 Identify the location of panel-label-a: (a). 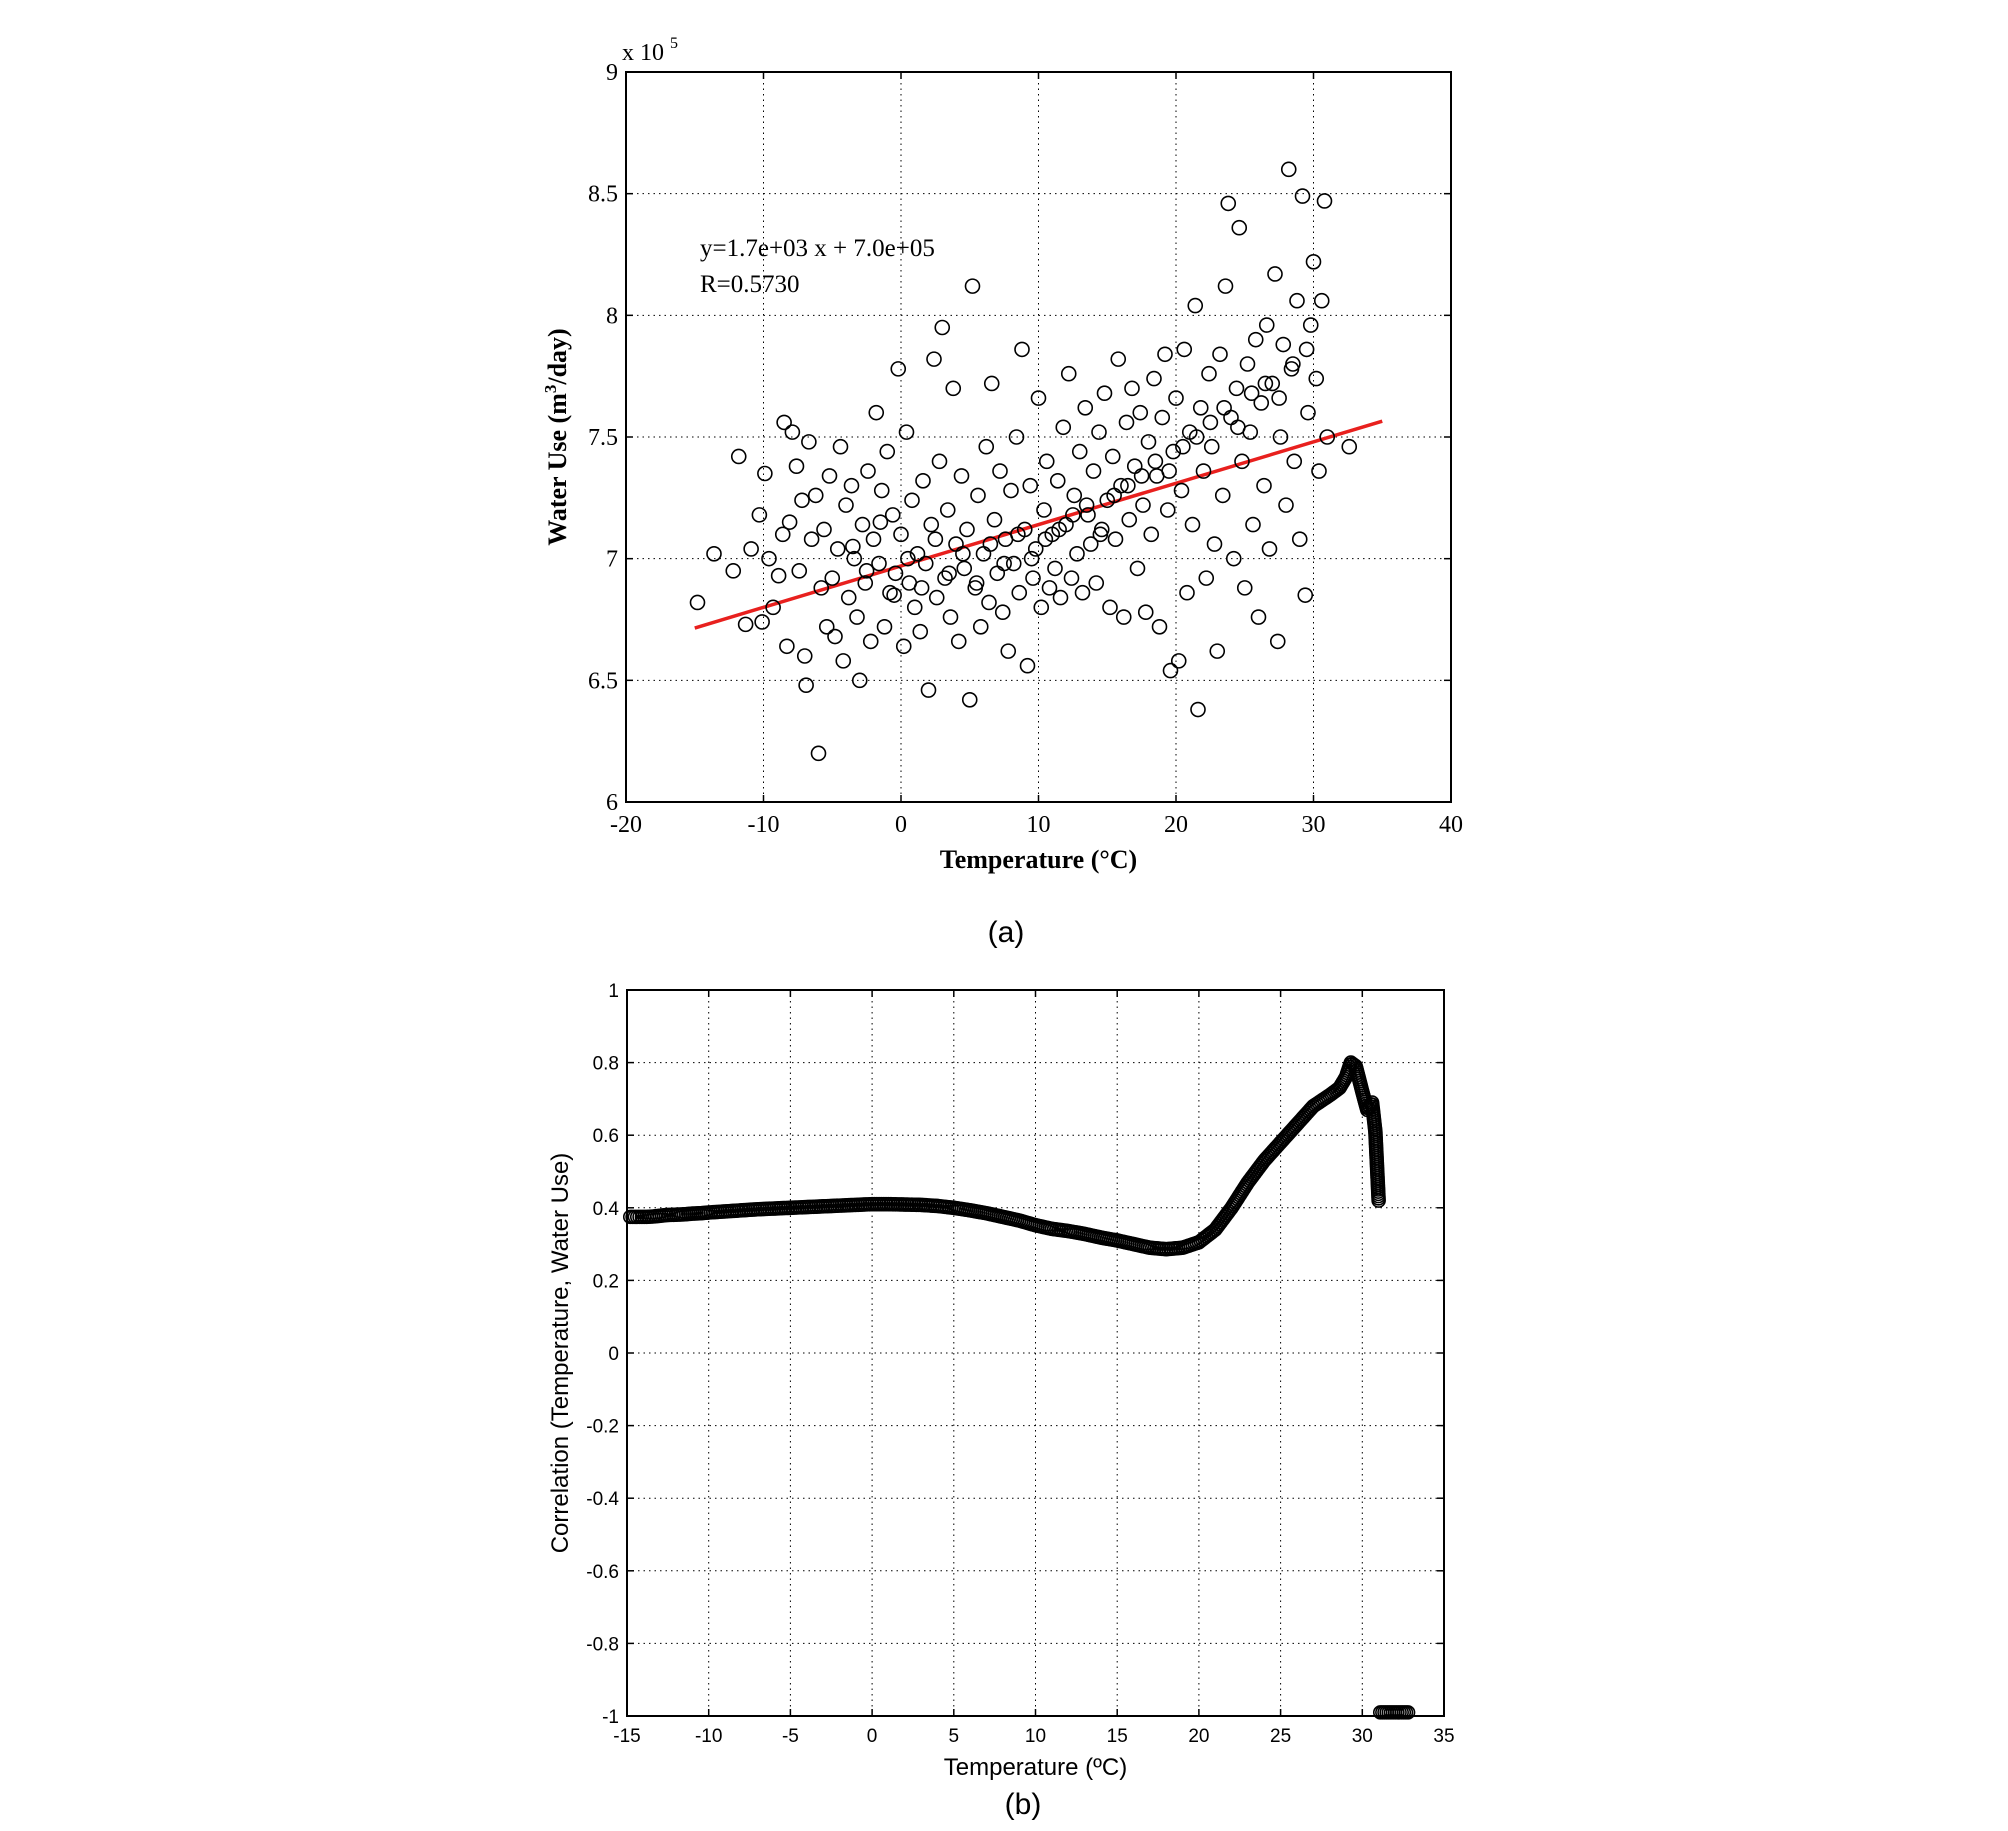
(1006, 932).